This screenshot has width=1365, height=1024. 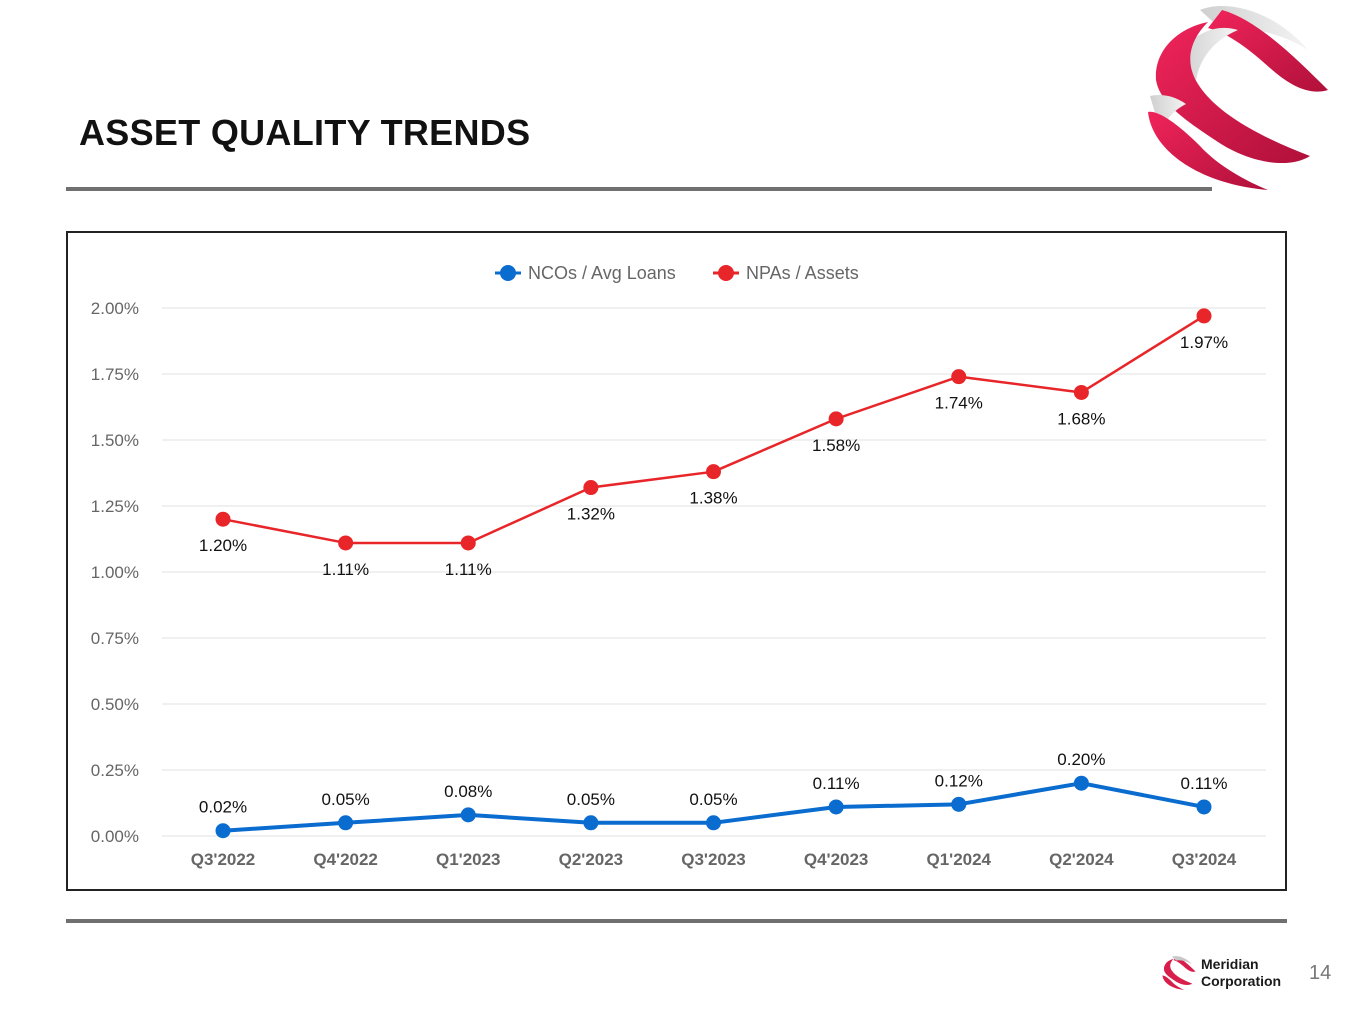 I want to click on data-label-ncos: 0.12%, so click(x=959, y=780).